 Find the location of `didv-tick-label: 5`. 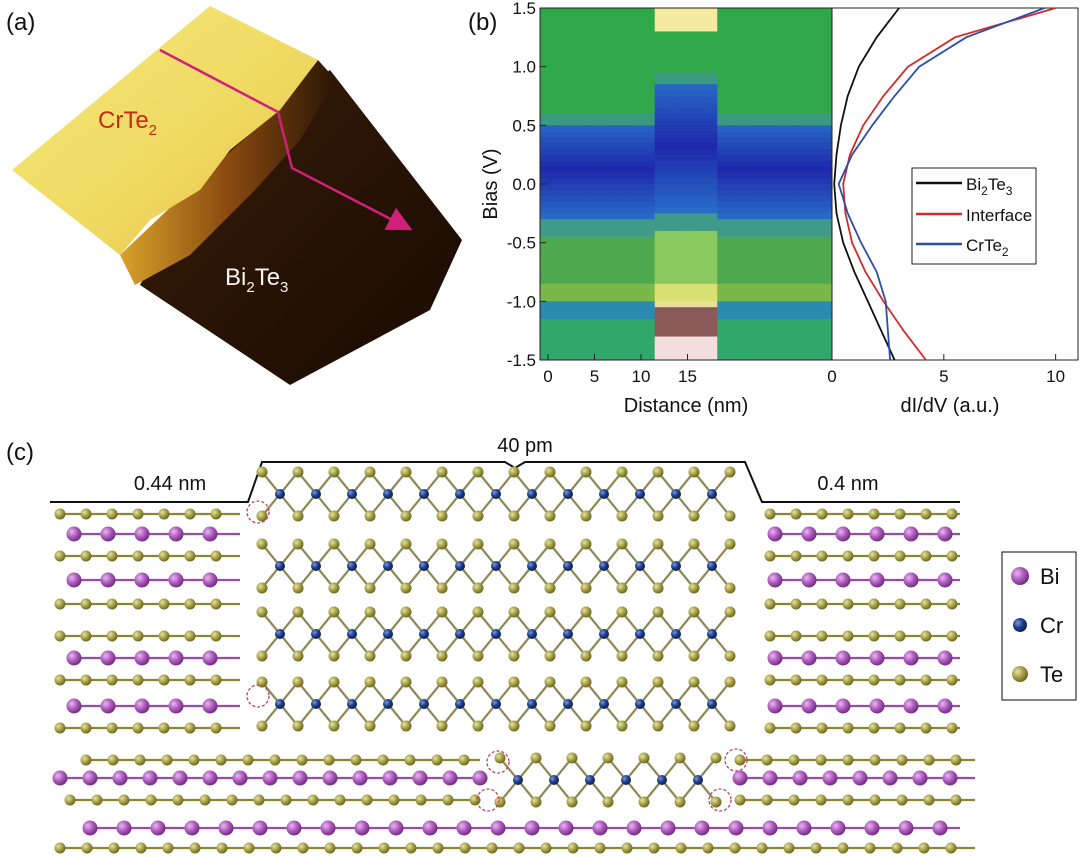

didv-tick-label: 5 is located at coordinates (943, 376).